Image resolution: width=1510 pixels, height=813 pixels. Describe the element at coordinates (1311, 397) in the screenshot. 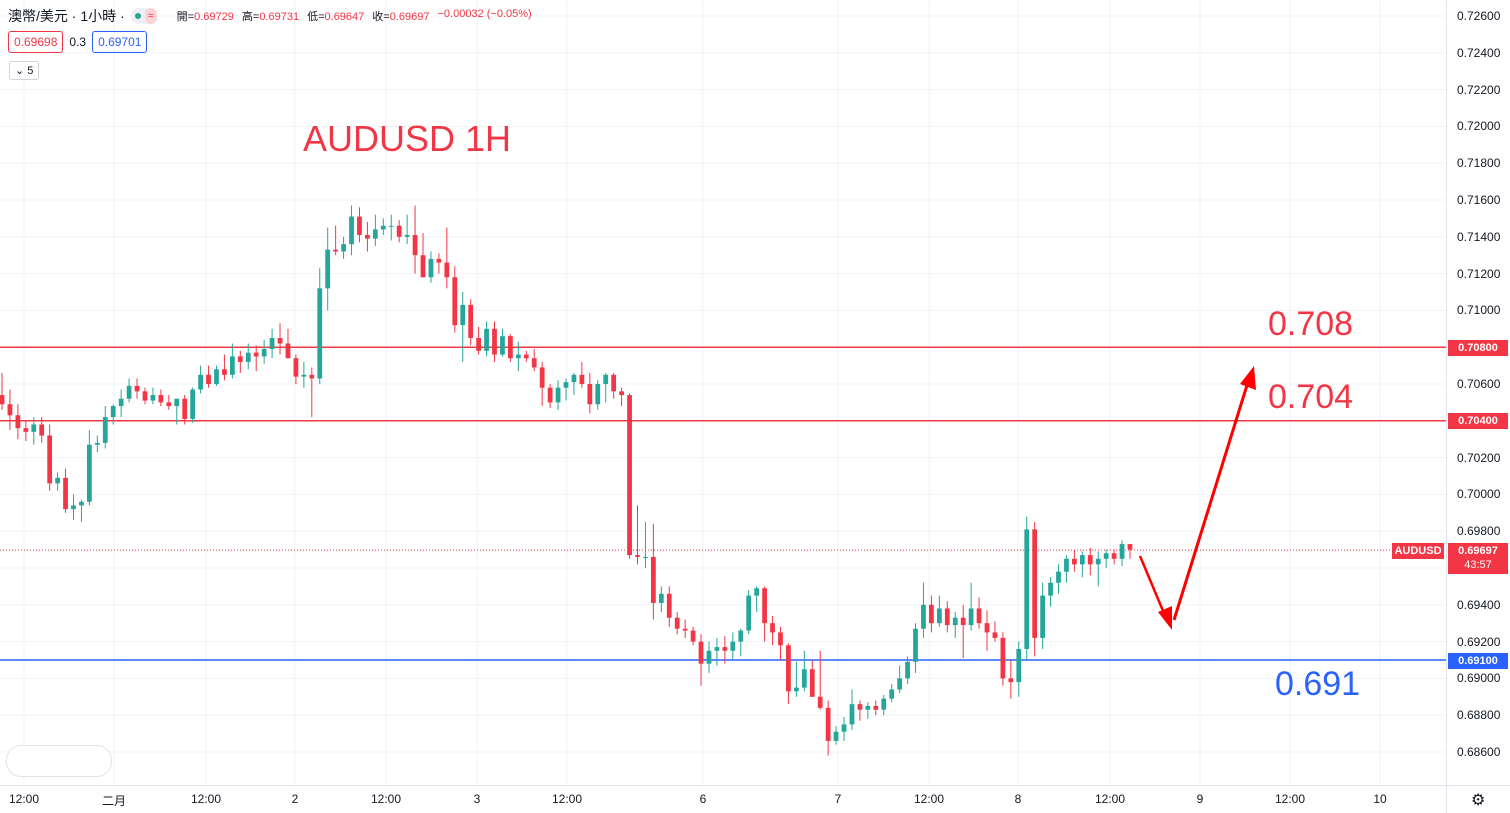

I see `price-annotation-0704: 0.704` at that location.